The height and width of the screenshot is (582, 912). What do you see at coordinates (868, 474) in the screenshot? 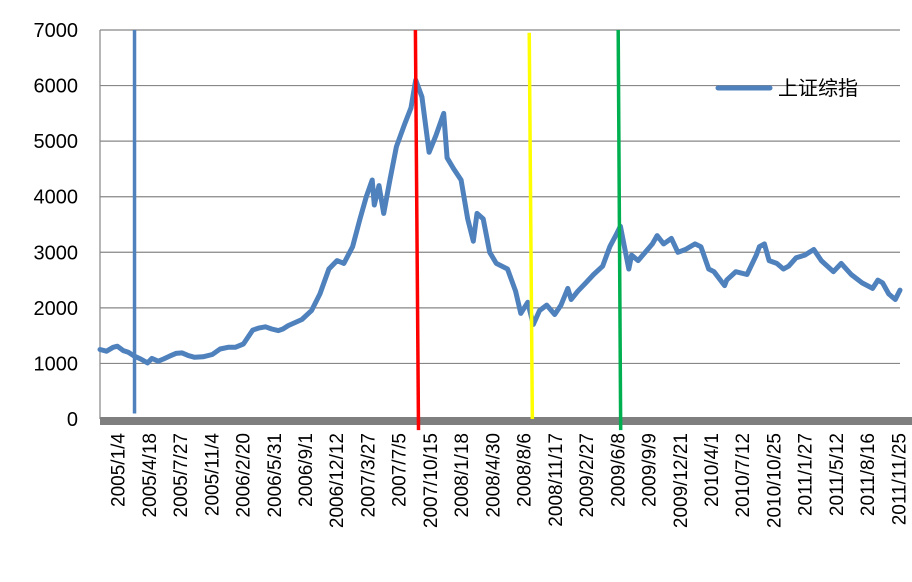
I see `x-tick-label: 2011/8/16` at bounding box center [868, 474].